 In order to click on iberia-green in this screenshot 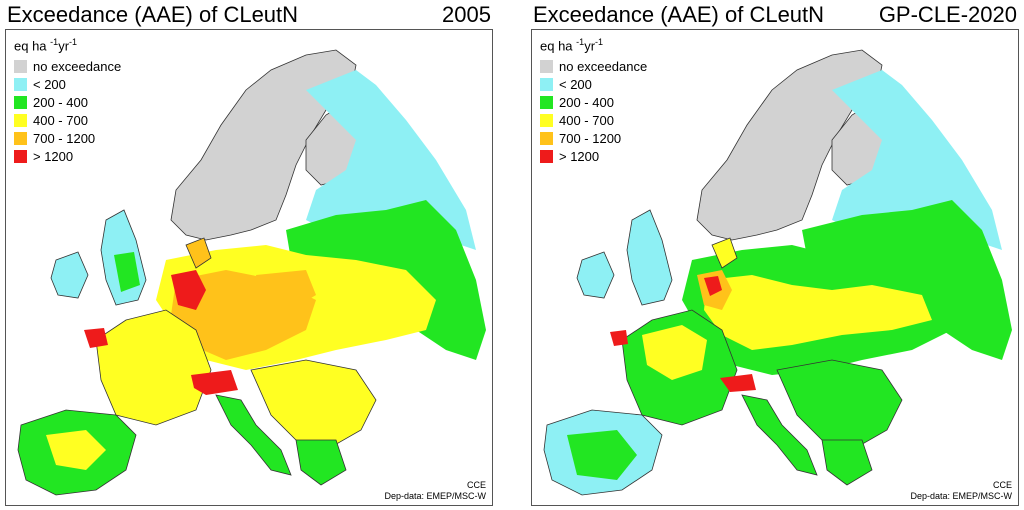, I will do `click(602, 455)`.